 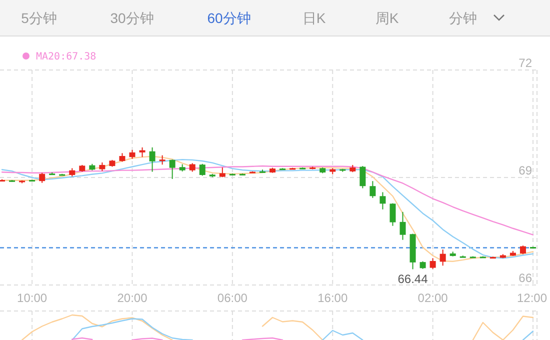 What do you see at coordinates (66, 57) in the screenshot?
I see `legend-label: MA20:67.38` at bounding box center [66, 57].